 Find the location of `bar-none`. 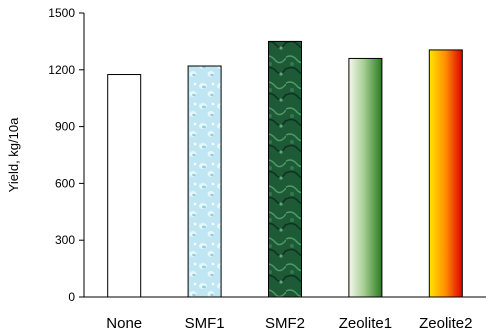

bar-none is located at coordinates (124, 186).